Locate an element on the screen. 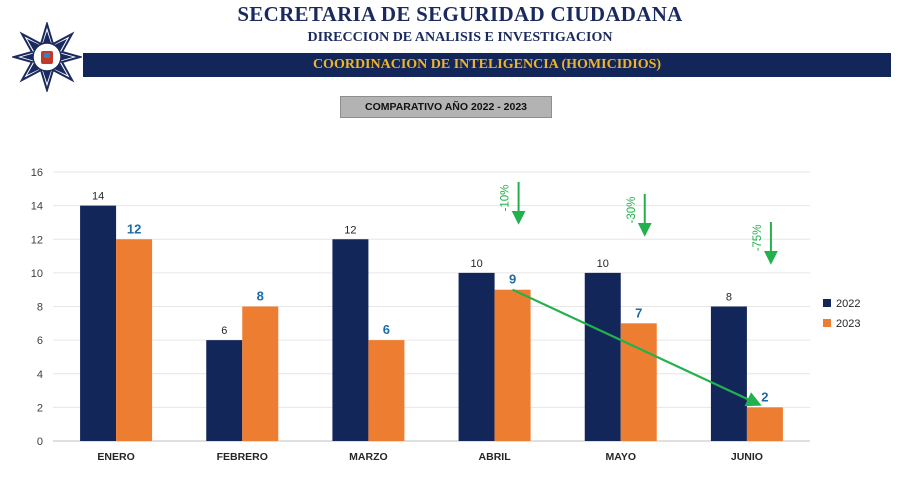 This screenshot has width=921, height=500. data-label-2023: 9 is located at coordinates (512, 279).